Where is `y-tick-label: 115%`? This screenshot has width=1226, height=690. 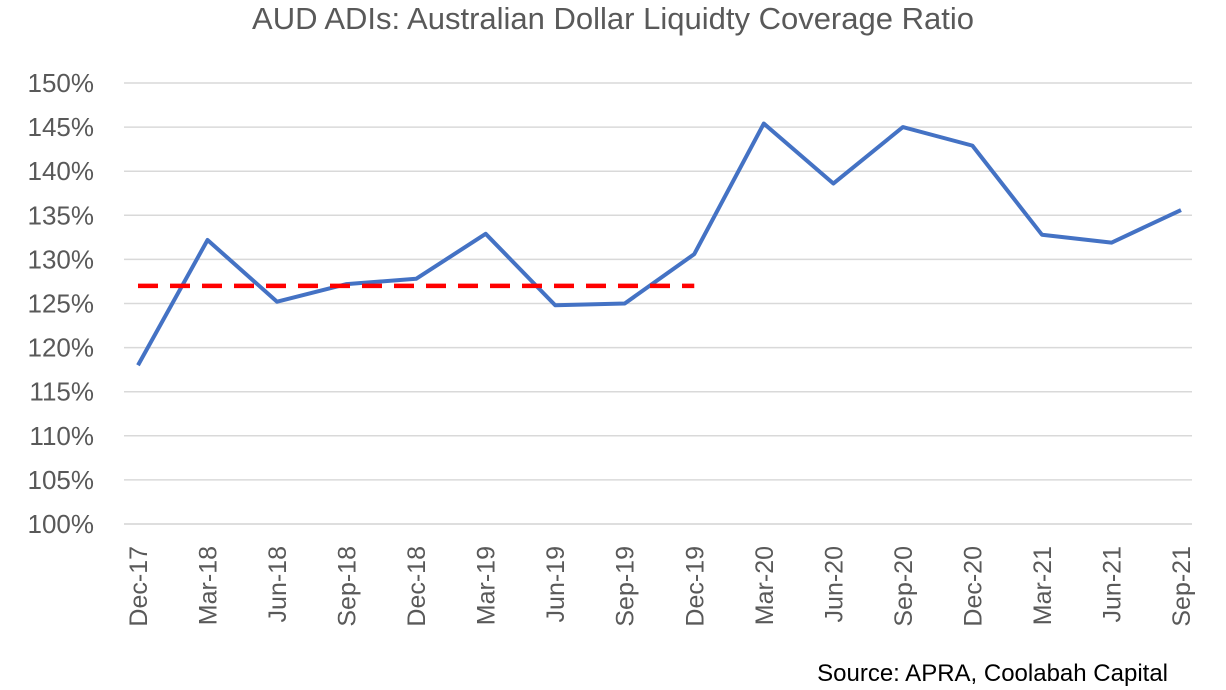
y-tick-label: 115% is located at coordinates (61, 392).